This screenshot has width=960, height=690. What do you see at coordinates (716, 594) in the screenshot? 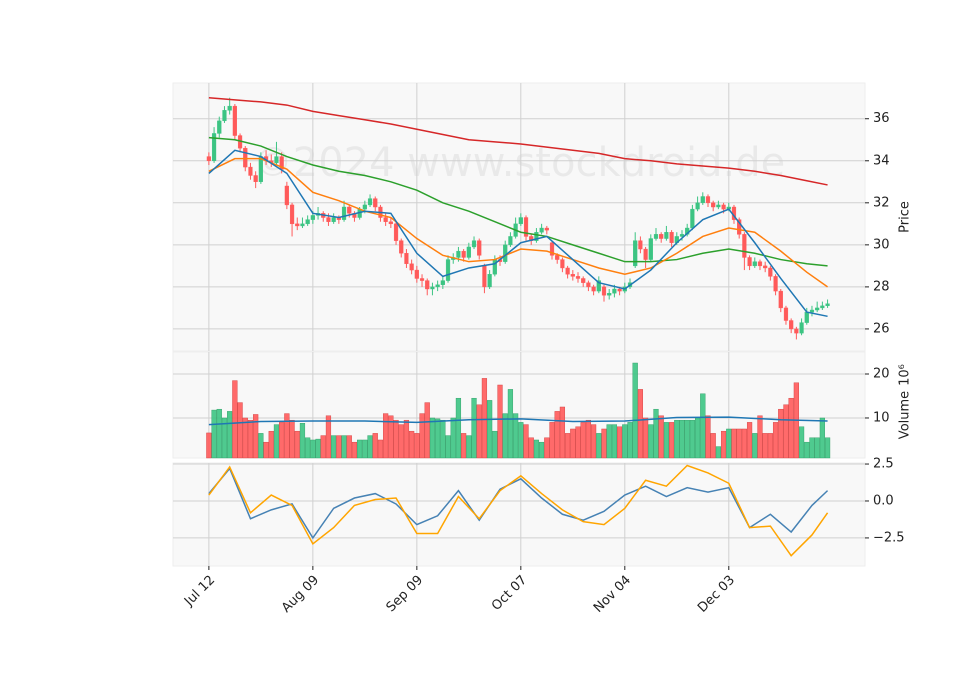
I see `x-tick-label: Dec 03` at bounding box center [716, 594].